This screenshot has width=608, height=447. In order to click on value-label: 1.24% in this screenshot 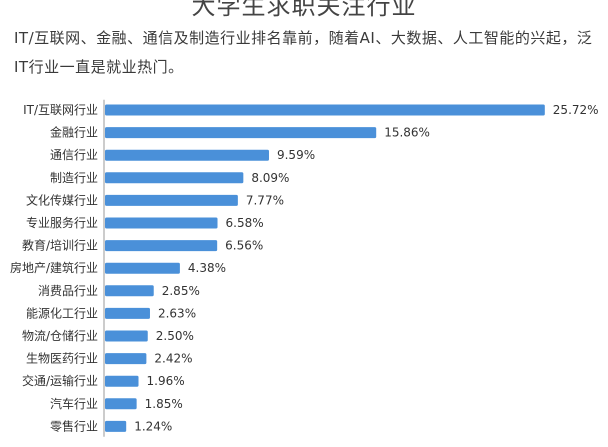, I will do `click(153, 426)`.